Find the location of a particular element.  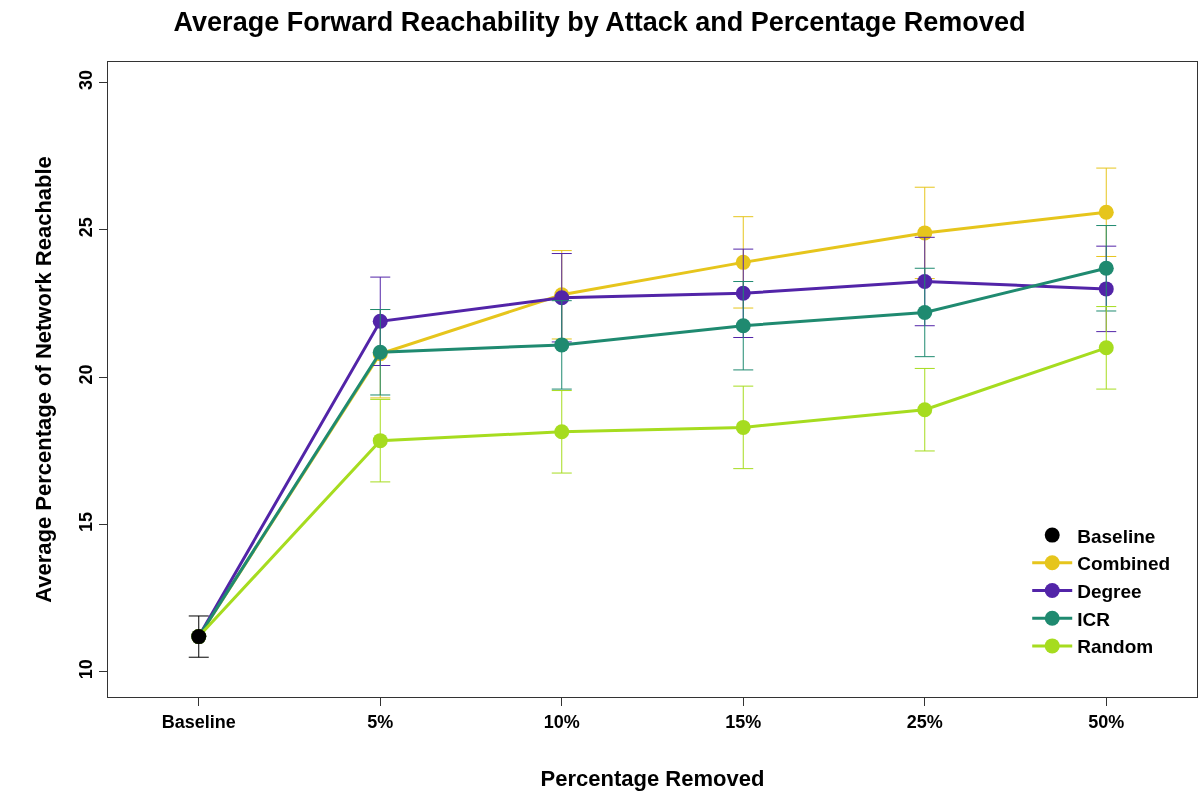

y-tick-label: 30 is located at coordinates (85, 79).